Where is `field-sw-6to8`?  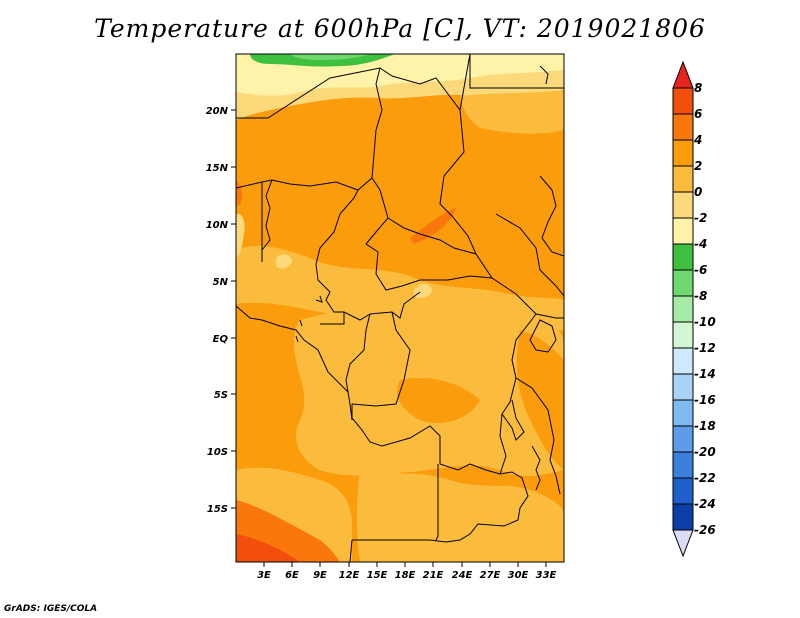 field-sw-6to8 is located at coordinates (268, 548).